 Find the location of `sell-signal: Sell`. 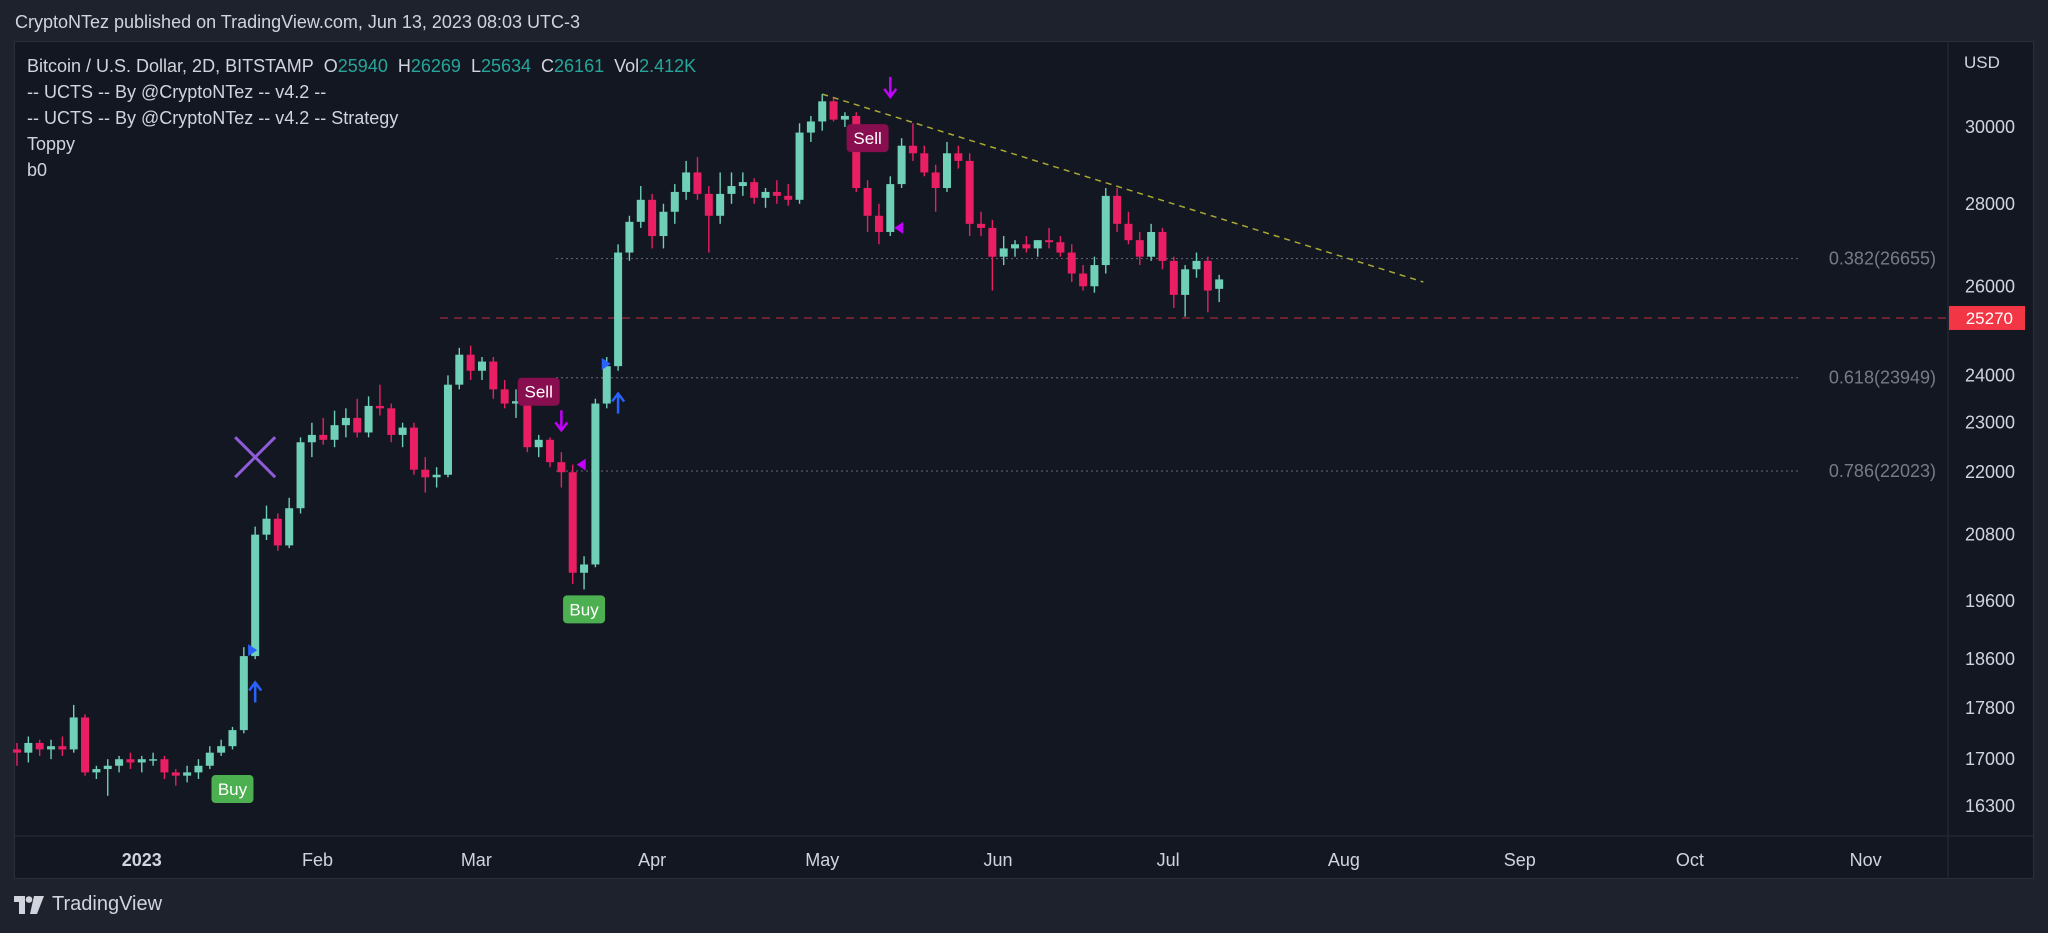

sell-signal: Sell is located at coordinates (538, 391).